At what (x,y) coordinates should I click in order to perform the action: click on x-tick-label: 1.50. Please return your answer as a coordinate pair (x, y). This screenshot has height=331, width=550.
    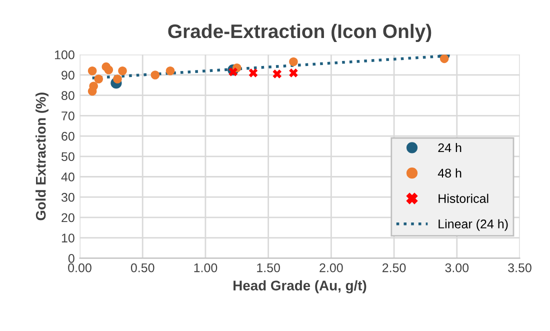
    Looking at the image, I should click on (268, 267).